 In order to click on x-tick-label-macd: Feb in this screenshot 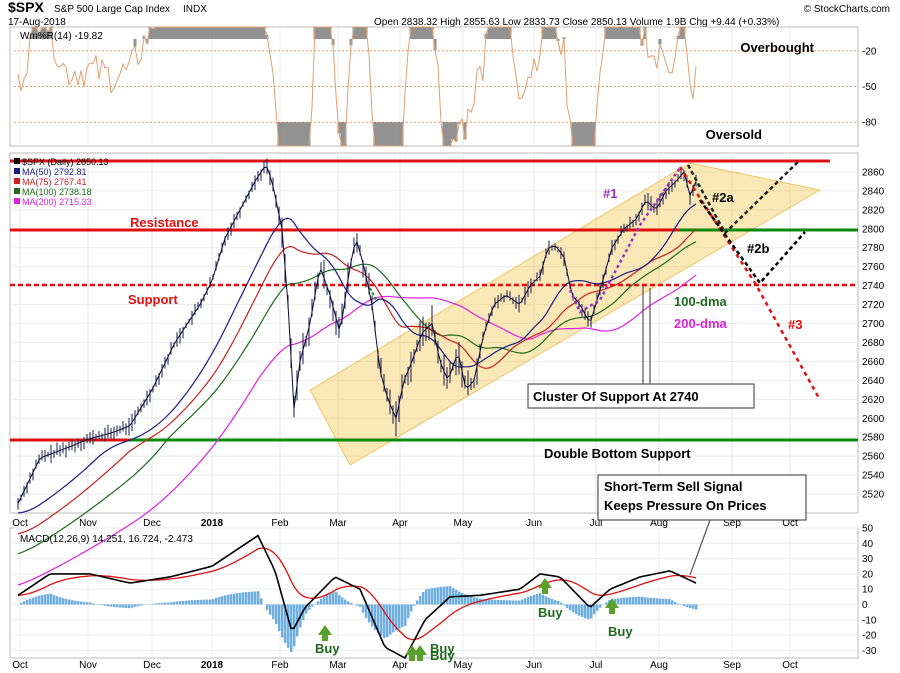, I will do `click(280, 665)`.